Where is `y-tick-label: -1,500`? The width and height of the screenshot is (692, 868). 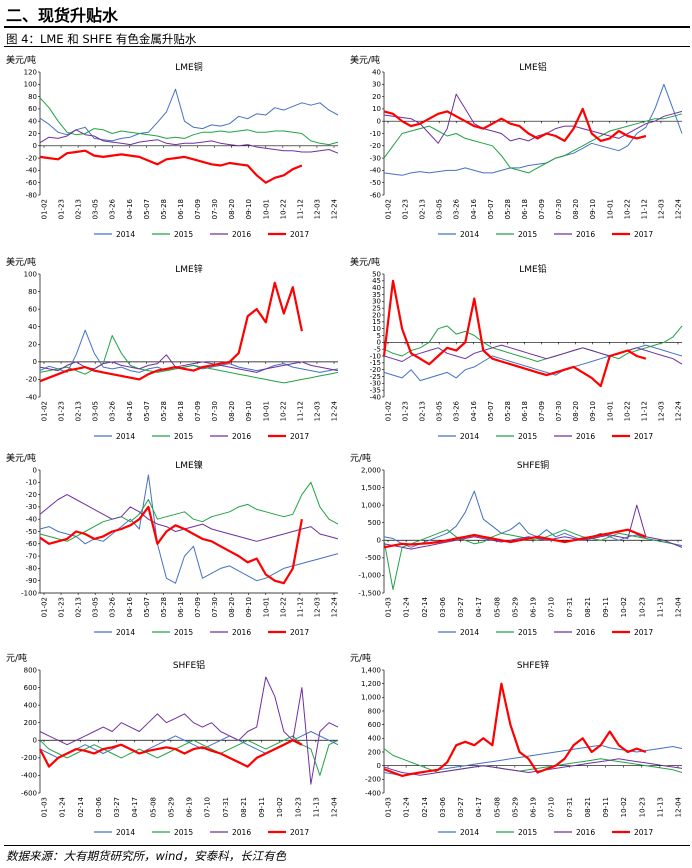
y-tick-label: -1,500 is located at coordinates (369, 593).